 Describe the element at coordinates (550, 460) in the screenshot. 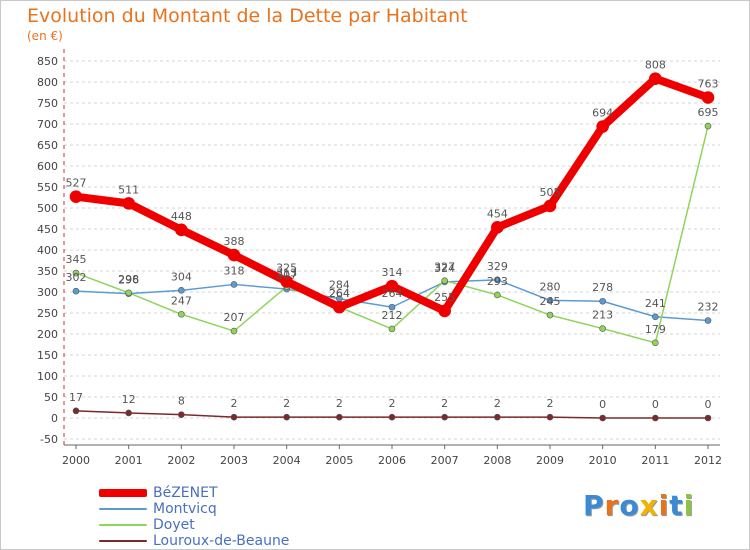

I see `x-tick-label: 2009` at that location.